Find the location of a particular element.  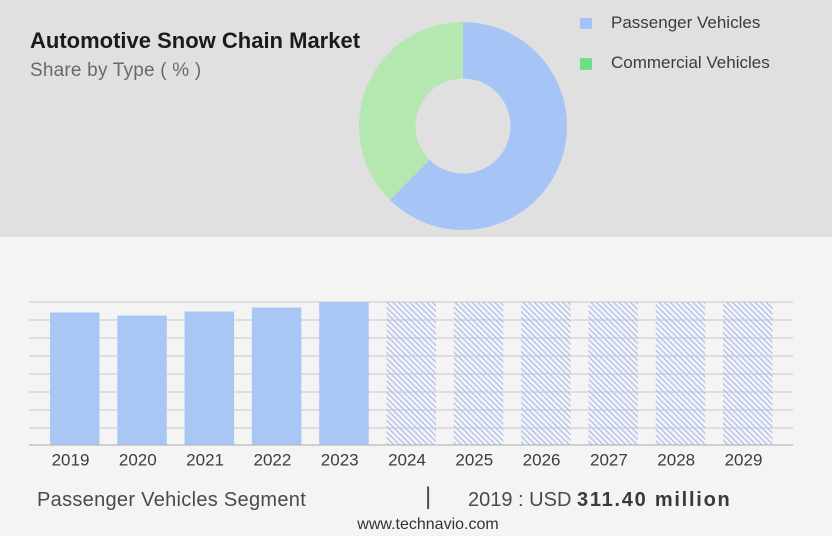

svg-text: 2029 is located at coordinates (744, 460).